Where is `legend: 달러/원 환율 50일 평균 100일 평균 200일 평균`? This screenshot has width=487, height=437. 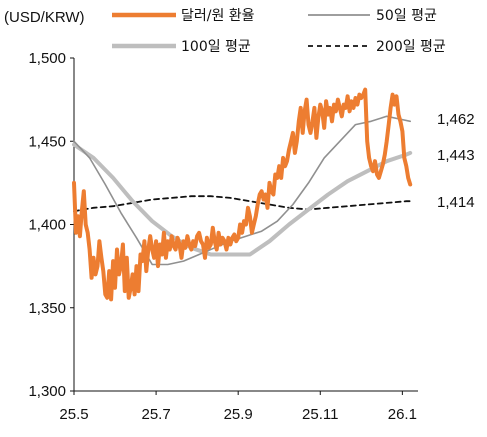 legend: 달러/원 환율 50일 평균 100일 평균 200일 평균 is located at coordinates (279, 31).